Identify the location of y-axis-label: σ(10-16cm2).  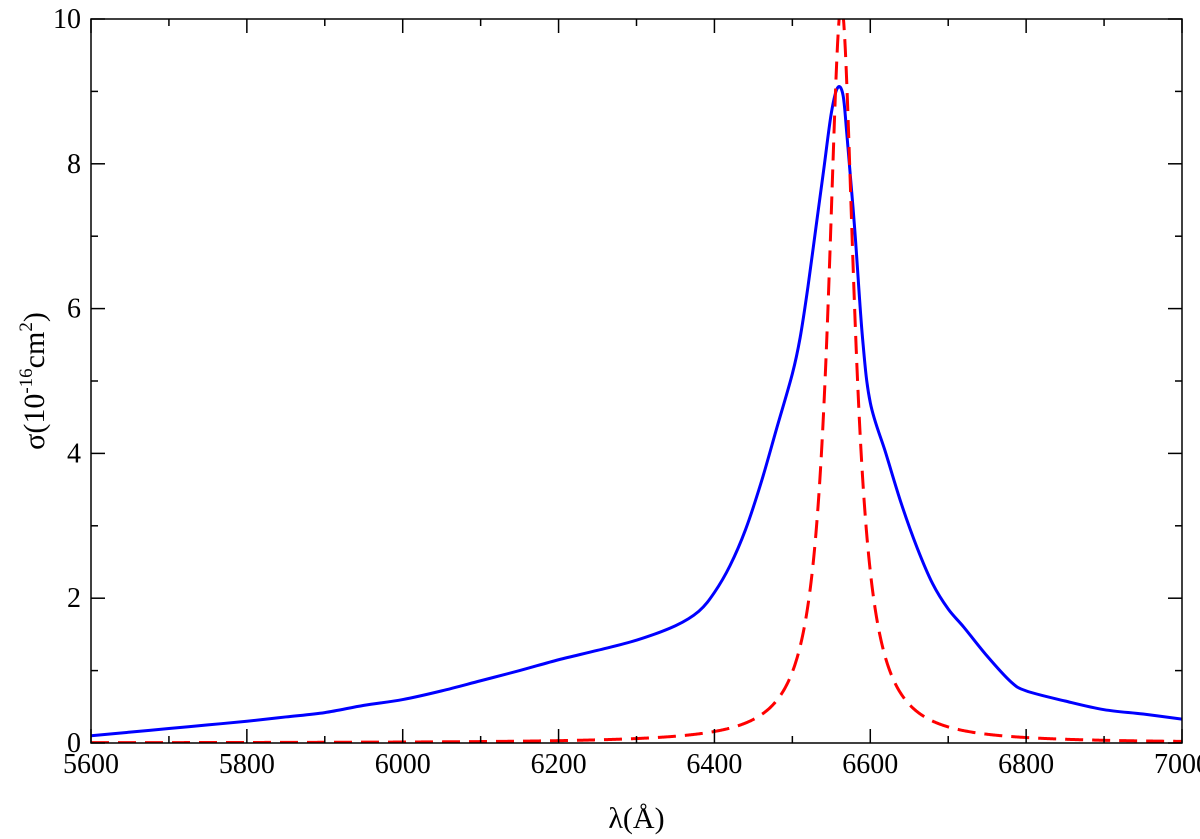
(33, 381).